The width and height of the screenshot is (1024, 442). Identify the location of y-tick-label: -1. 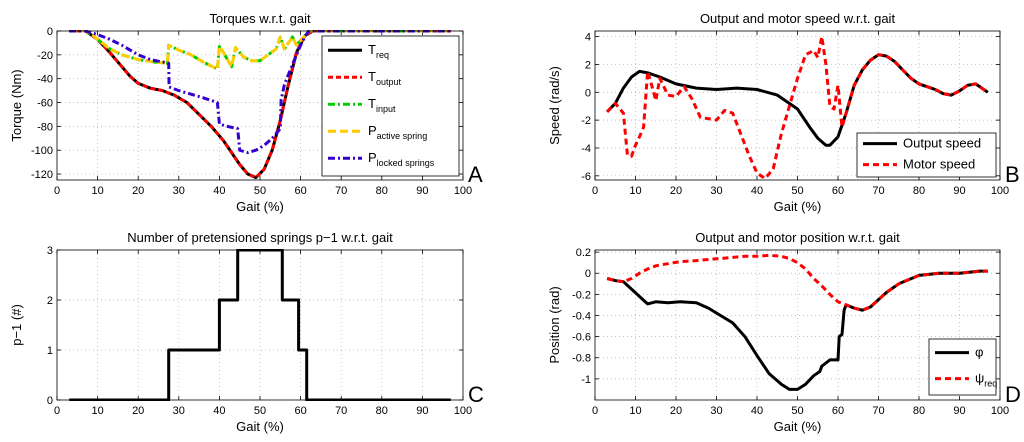
(586, 380).